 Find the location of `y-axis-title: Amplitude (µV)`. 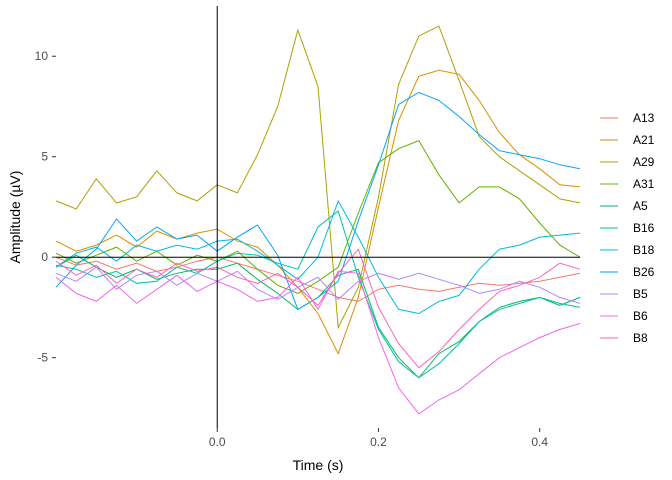

y-axis-title: Amplitude (µV) is located at coordinates (15, 217).